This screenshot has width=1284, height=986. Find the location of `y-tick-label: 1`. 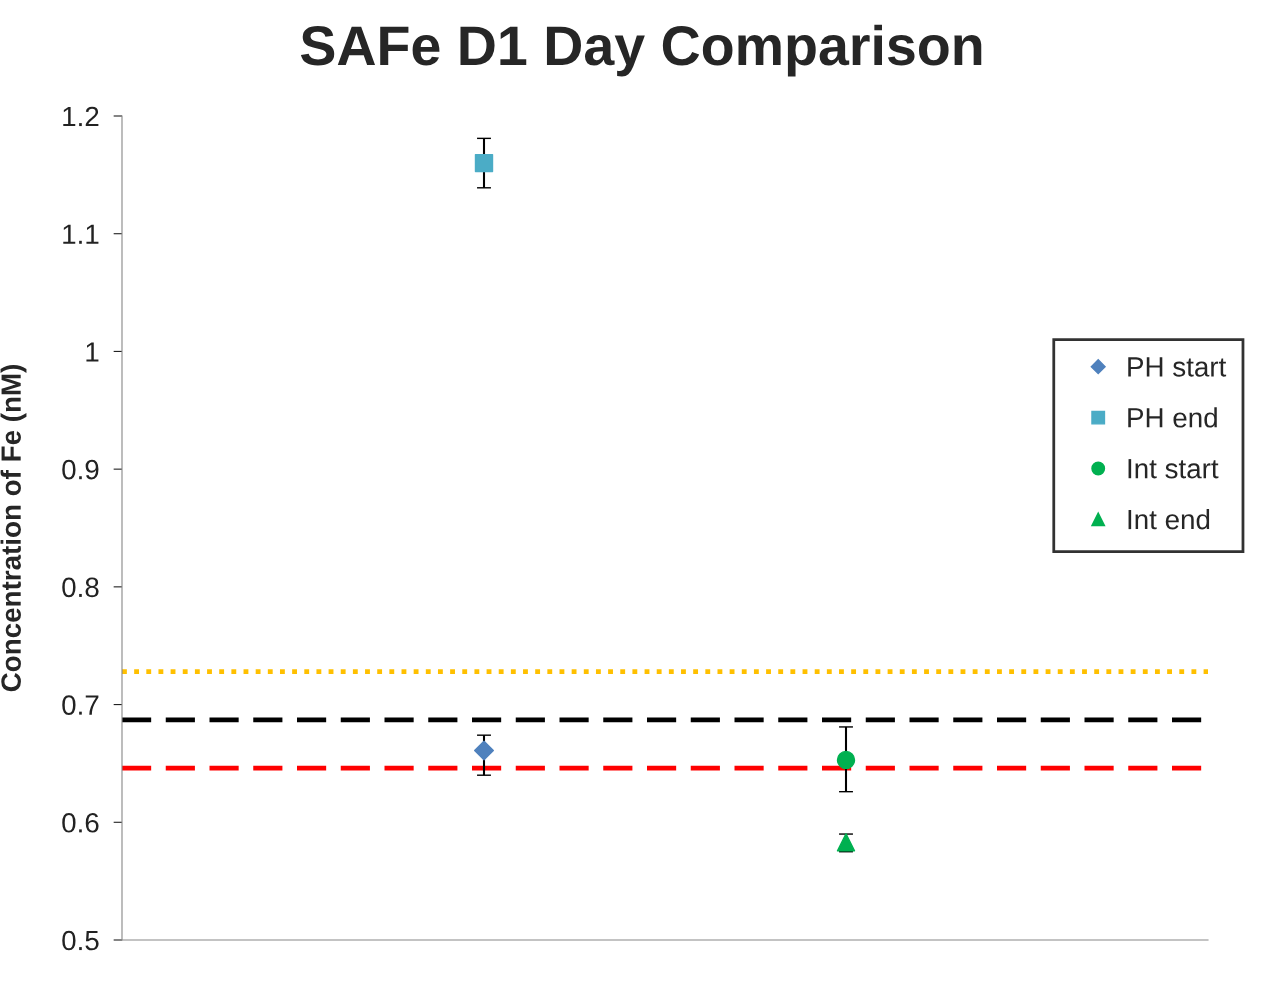

y-tick-label: 1 is located at coordinates (92, 352).